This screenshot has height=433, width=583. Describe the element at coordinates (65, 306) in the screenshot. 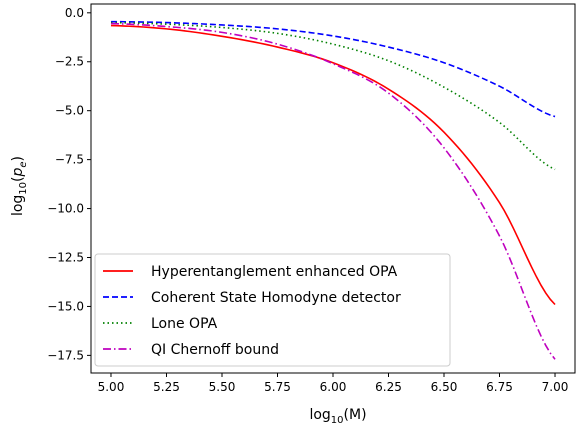

I see `y-tick-label: −15.0` at that location.